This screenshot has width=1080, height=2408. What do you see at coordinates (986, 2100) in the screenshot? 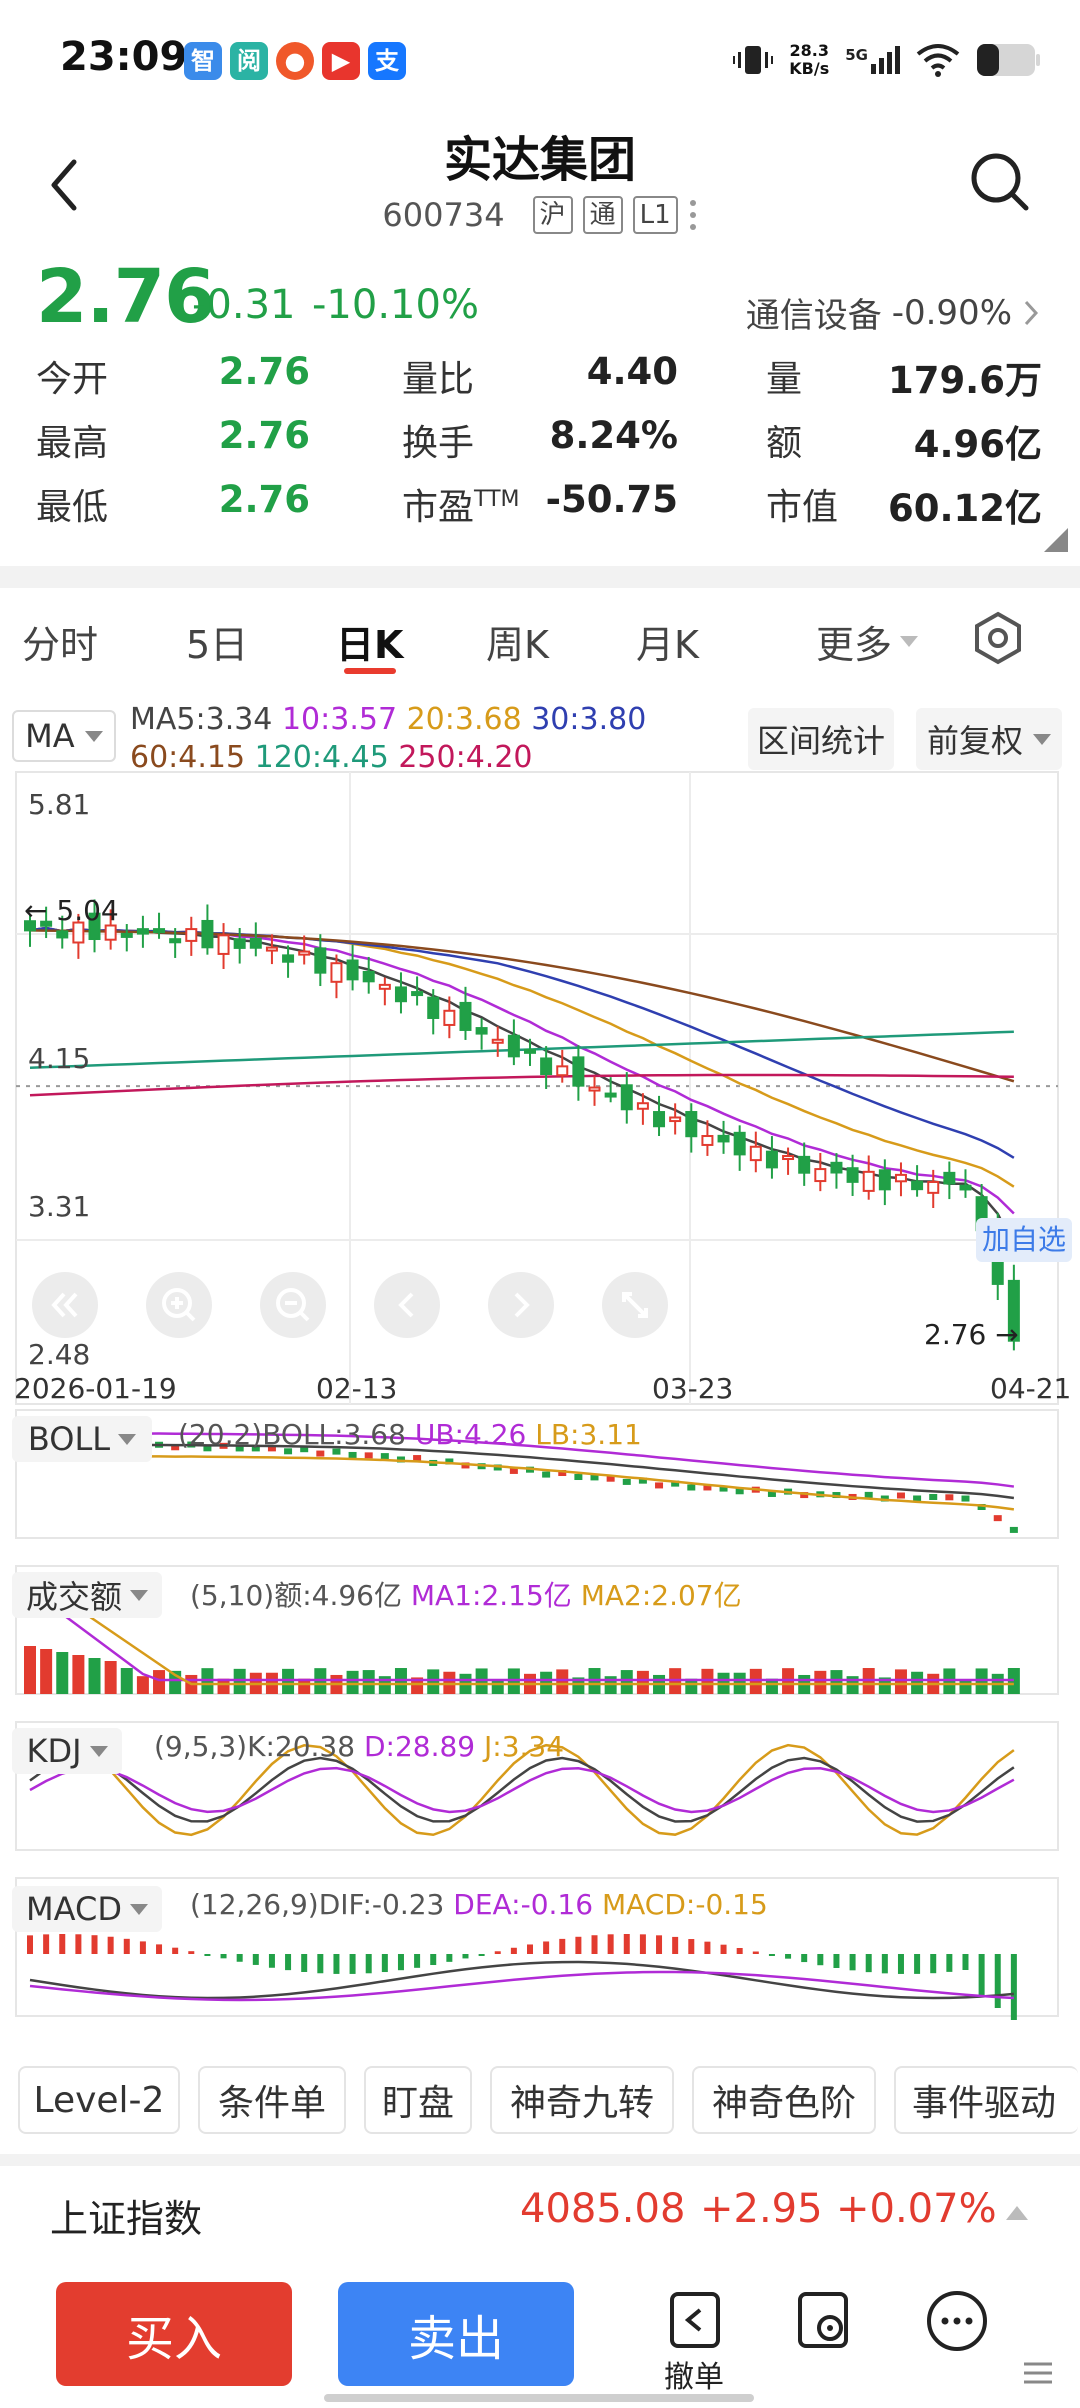
I see `feature-tab-event-driven: 事件驱动` at bounding box center [986, 2100].